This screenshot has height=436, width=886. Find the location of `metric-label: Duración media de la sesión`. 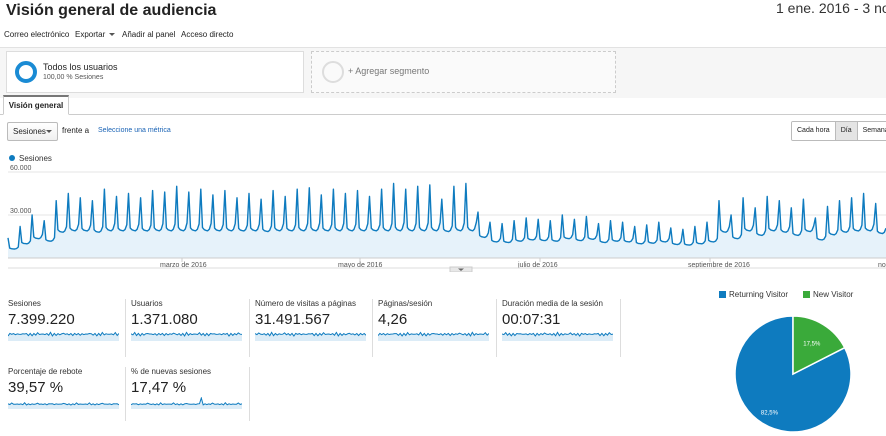

metric-label: Duración media de la sesión is located at coordinates (552, 303).